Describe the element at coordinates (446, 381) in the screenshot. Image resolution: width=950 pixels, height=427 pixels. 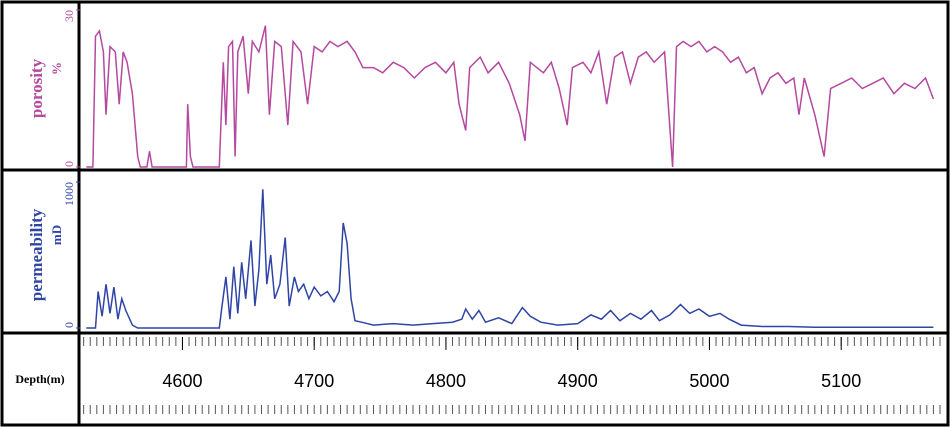
I see `x-tick-label: 4800` at that location.